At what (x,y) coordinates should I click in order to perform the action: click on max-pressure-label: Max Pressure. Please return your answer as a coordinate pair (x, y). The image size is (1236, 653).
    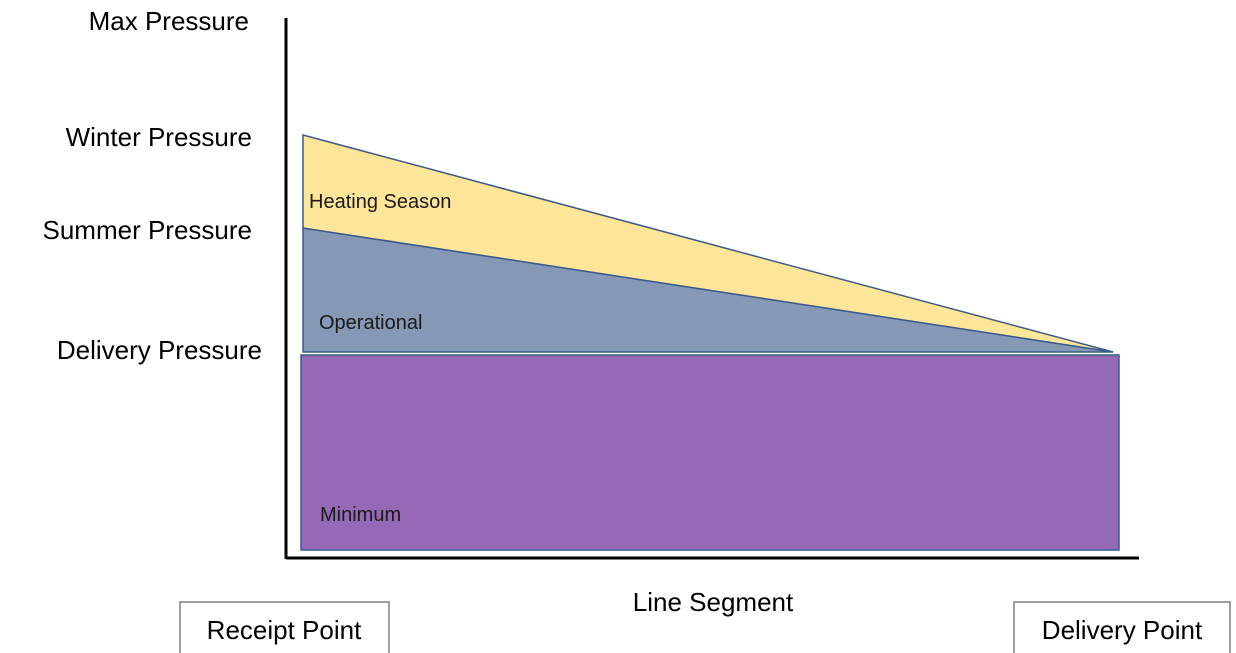
    Looking at the image, I should click on (169, 21).